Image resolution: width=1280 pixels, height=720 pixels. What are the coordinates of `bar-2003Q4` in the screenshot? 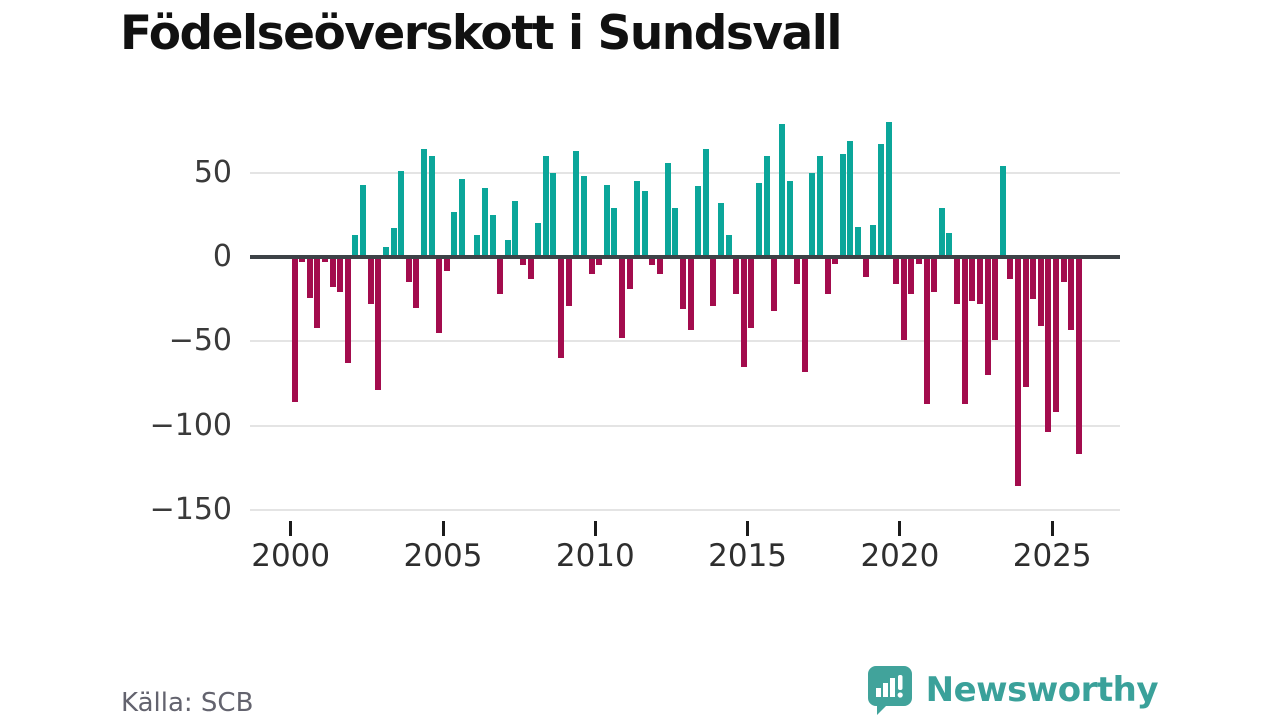 It's located at (408, 270).